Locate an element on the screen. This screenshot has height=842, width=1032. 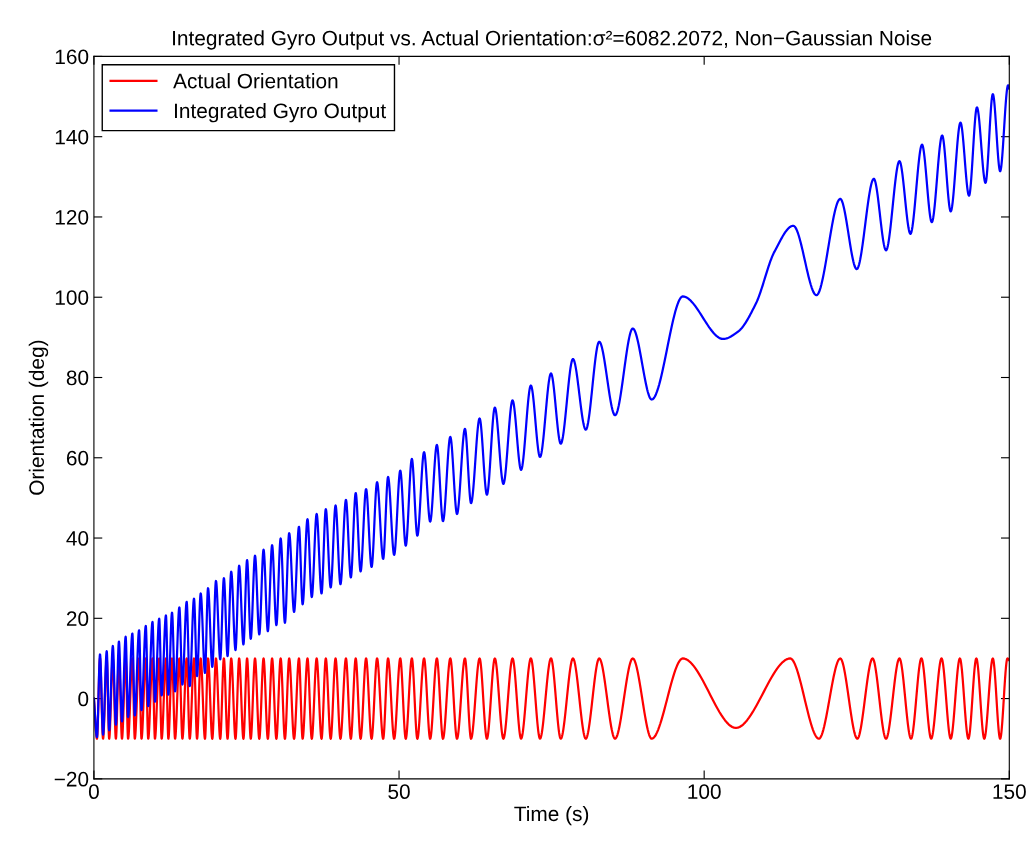
x-tick-label: 50 is located at coordinates (399, 792).